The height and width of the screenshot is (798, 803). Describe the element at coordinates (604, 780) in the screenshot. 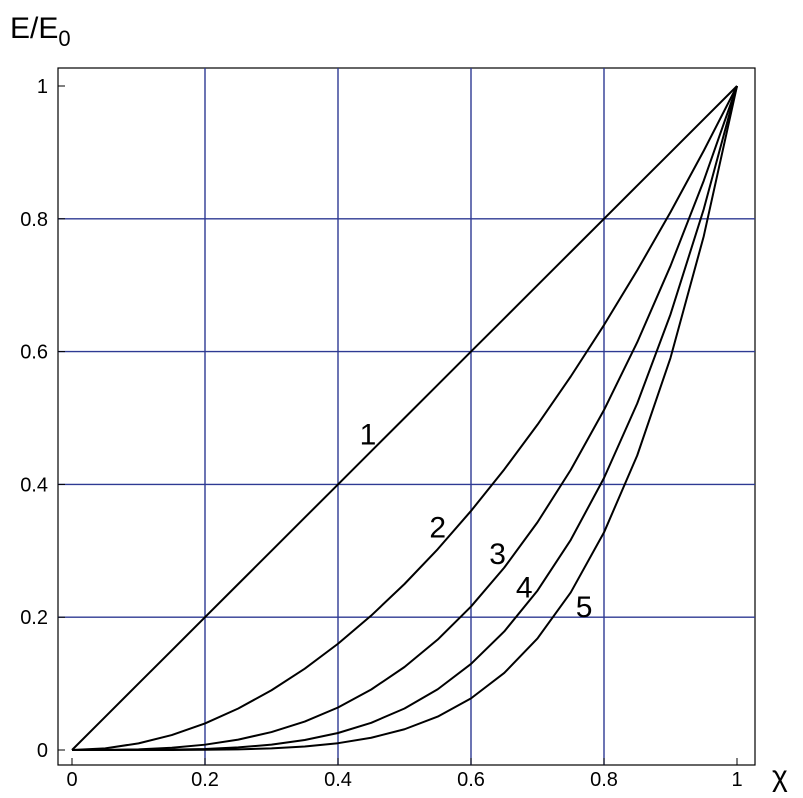

I see `x-tick-label: 0.8` at that location.